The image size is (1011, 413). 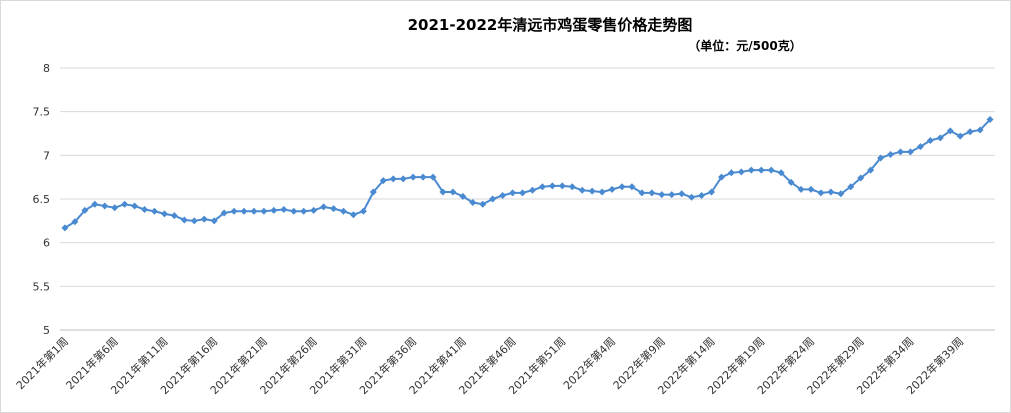 I want to click on y-tick-label: 8, so click(x=46, y=68).